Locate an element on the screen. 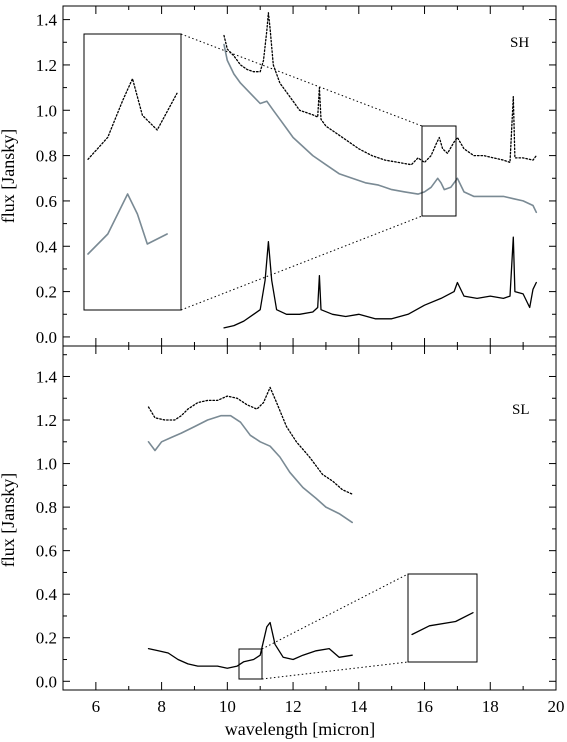  sh-panel-label: SH is located at coordinates (519, 43).